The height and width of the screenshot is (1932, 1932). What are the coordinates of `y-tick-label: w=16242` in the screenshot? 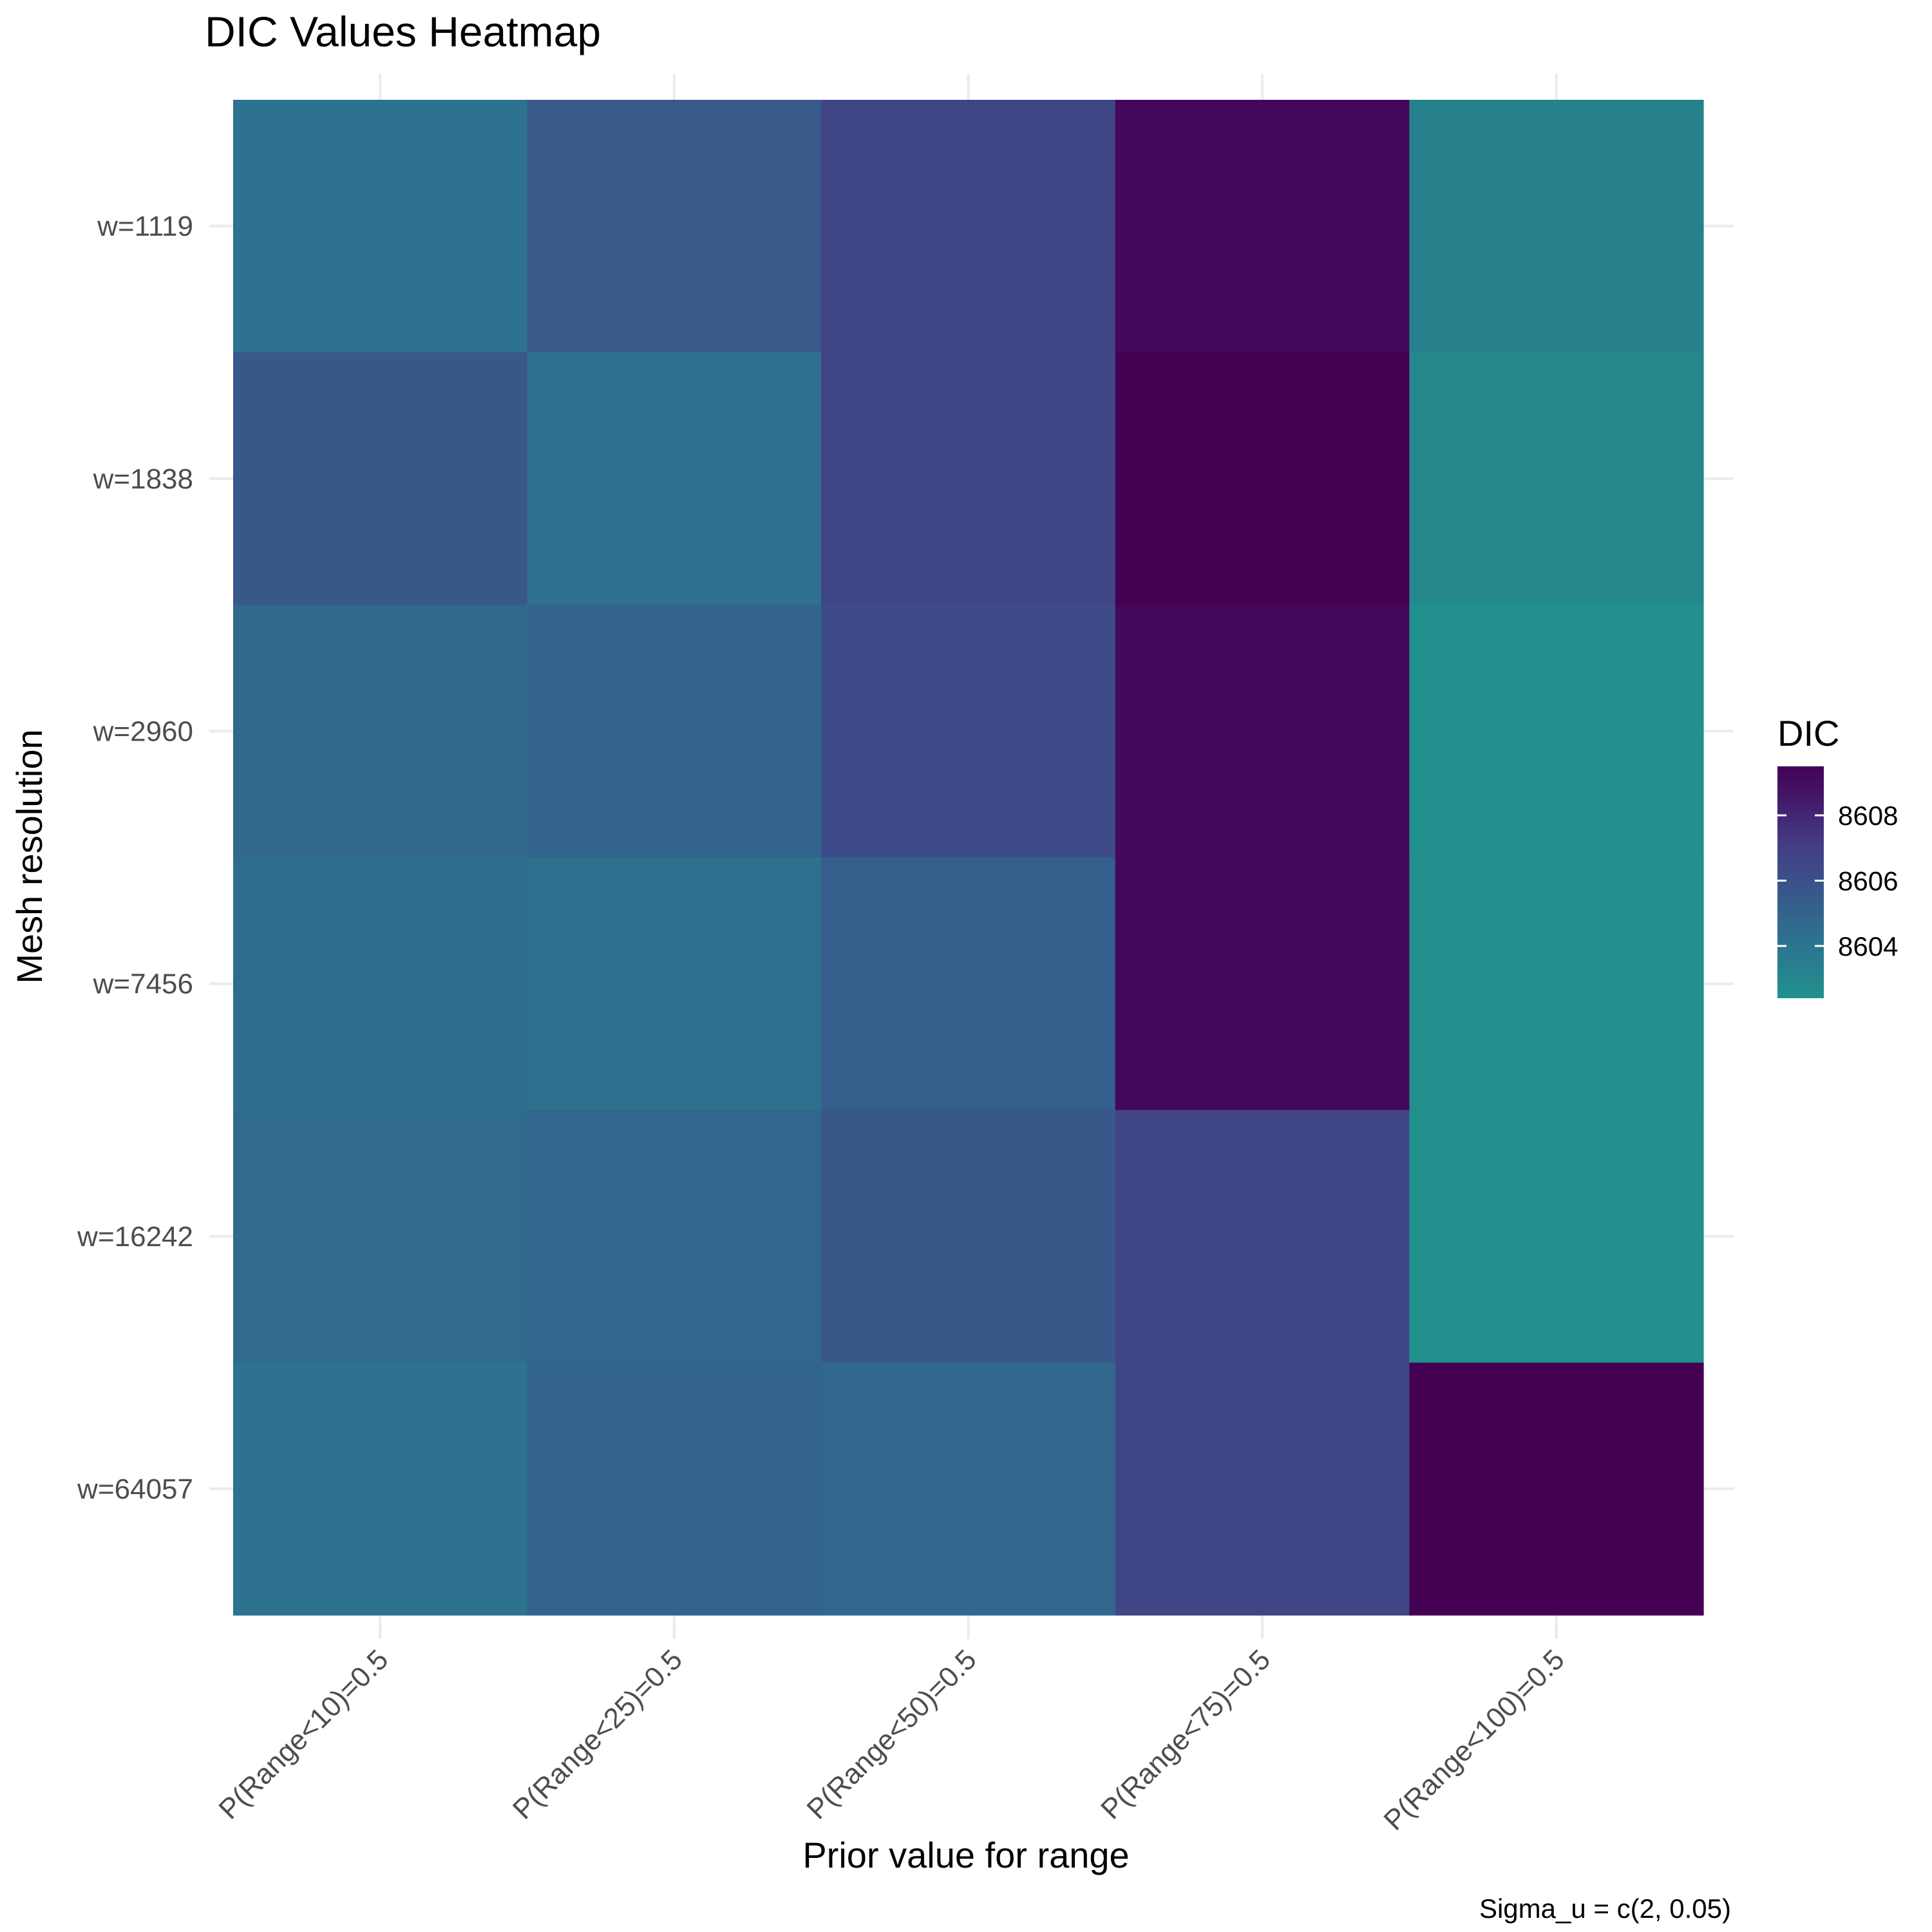 It's located at (135, 1237).